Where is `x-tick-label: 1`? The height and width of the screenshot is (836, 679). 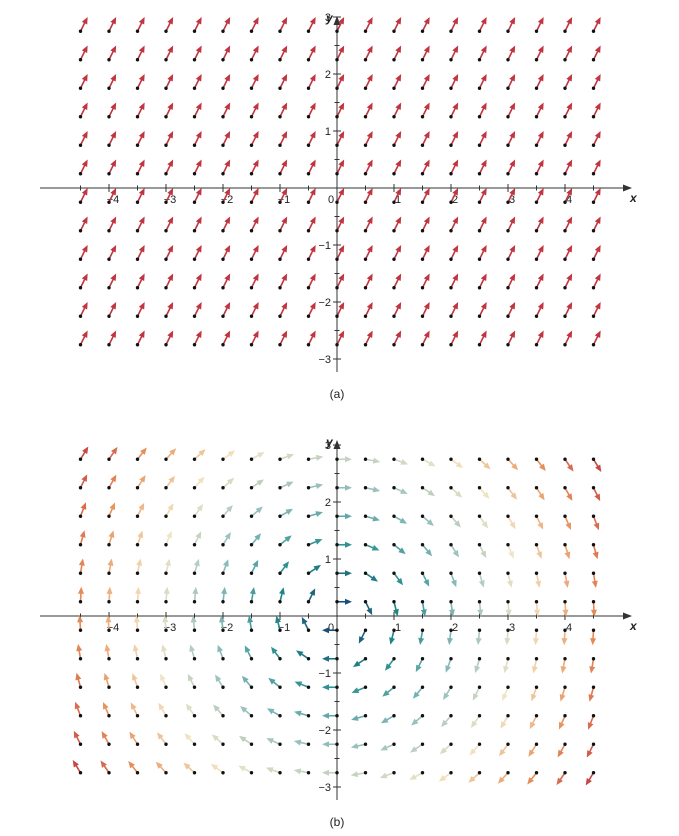 x-tick-label: 1 is located at coordinates (398, 200).